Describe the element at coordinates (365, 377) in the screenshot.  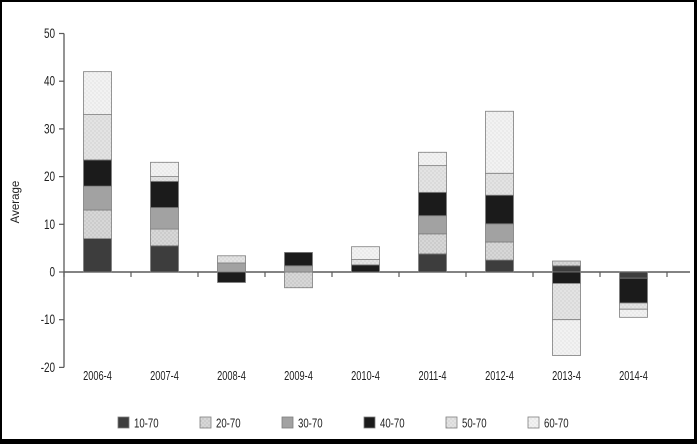
I see `x-category-label: 2010-4` at that location.